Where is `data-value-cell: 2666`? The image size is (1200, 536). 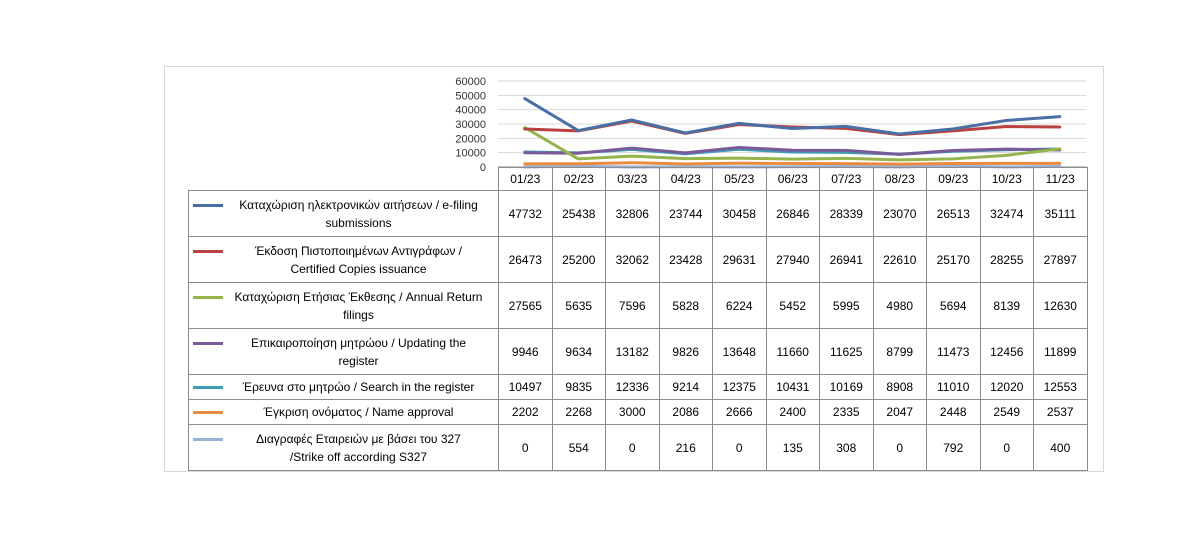
data-value-cell: 2666 is located at coordinates (739, 412).